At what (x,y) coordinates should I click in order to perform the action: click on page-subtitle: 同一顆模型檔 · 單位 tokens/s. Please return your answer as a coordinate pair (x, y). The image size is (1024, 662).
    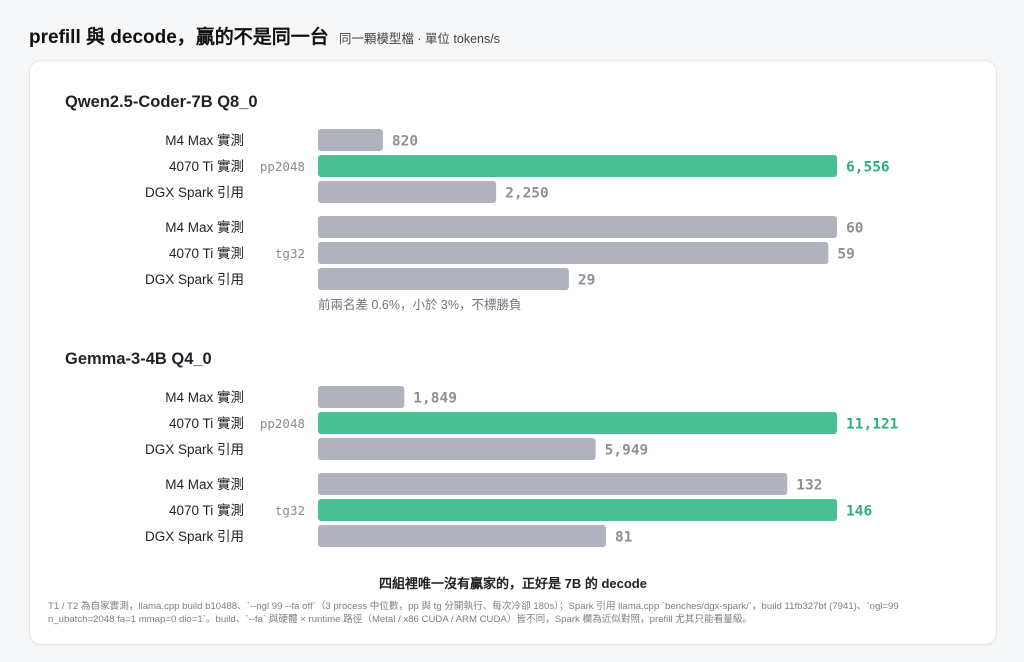
    Looking at the image, I should click on (419, 39).